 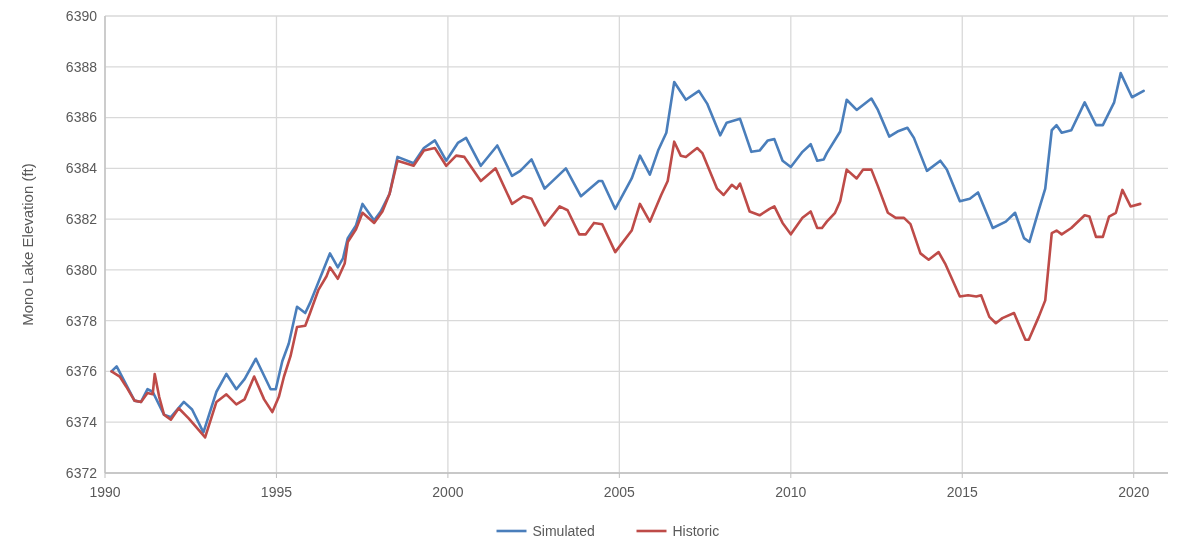 What do you see at coordinates (448, 492) in the screenshot?
I see `x-tick-label: 2000` at bounding box center [448, 492].